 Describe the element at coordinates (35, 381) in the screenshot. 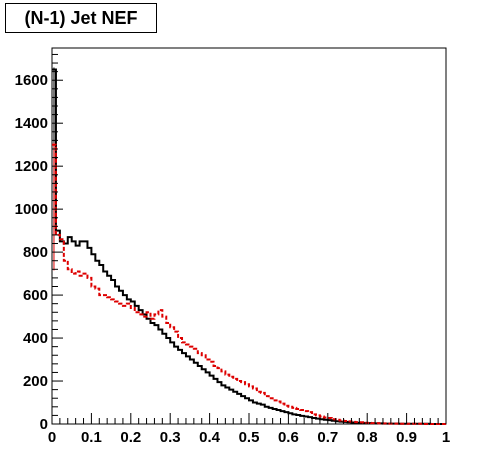

I see `y-tick-label: 200` at that location.